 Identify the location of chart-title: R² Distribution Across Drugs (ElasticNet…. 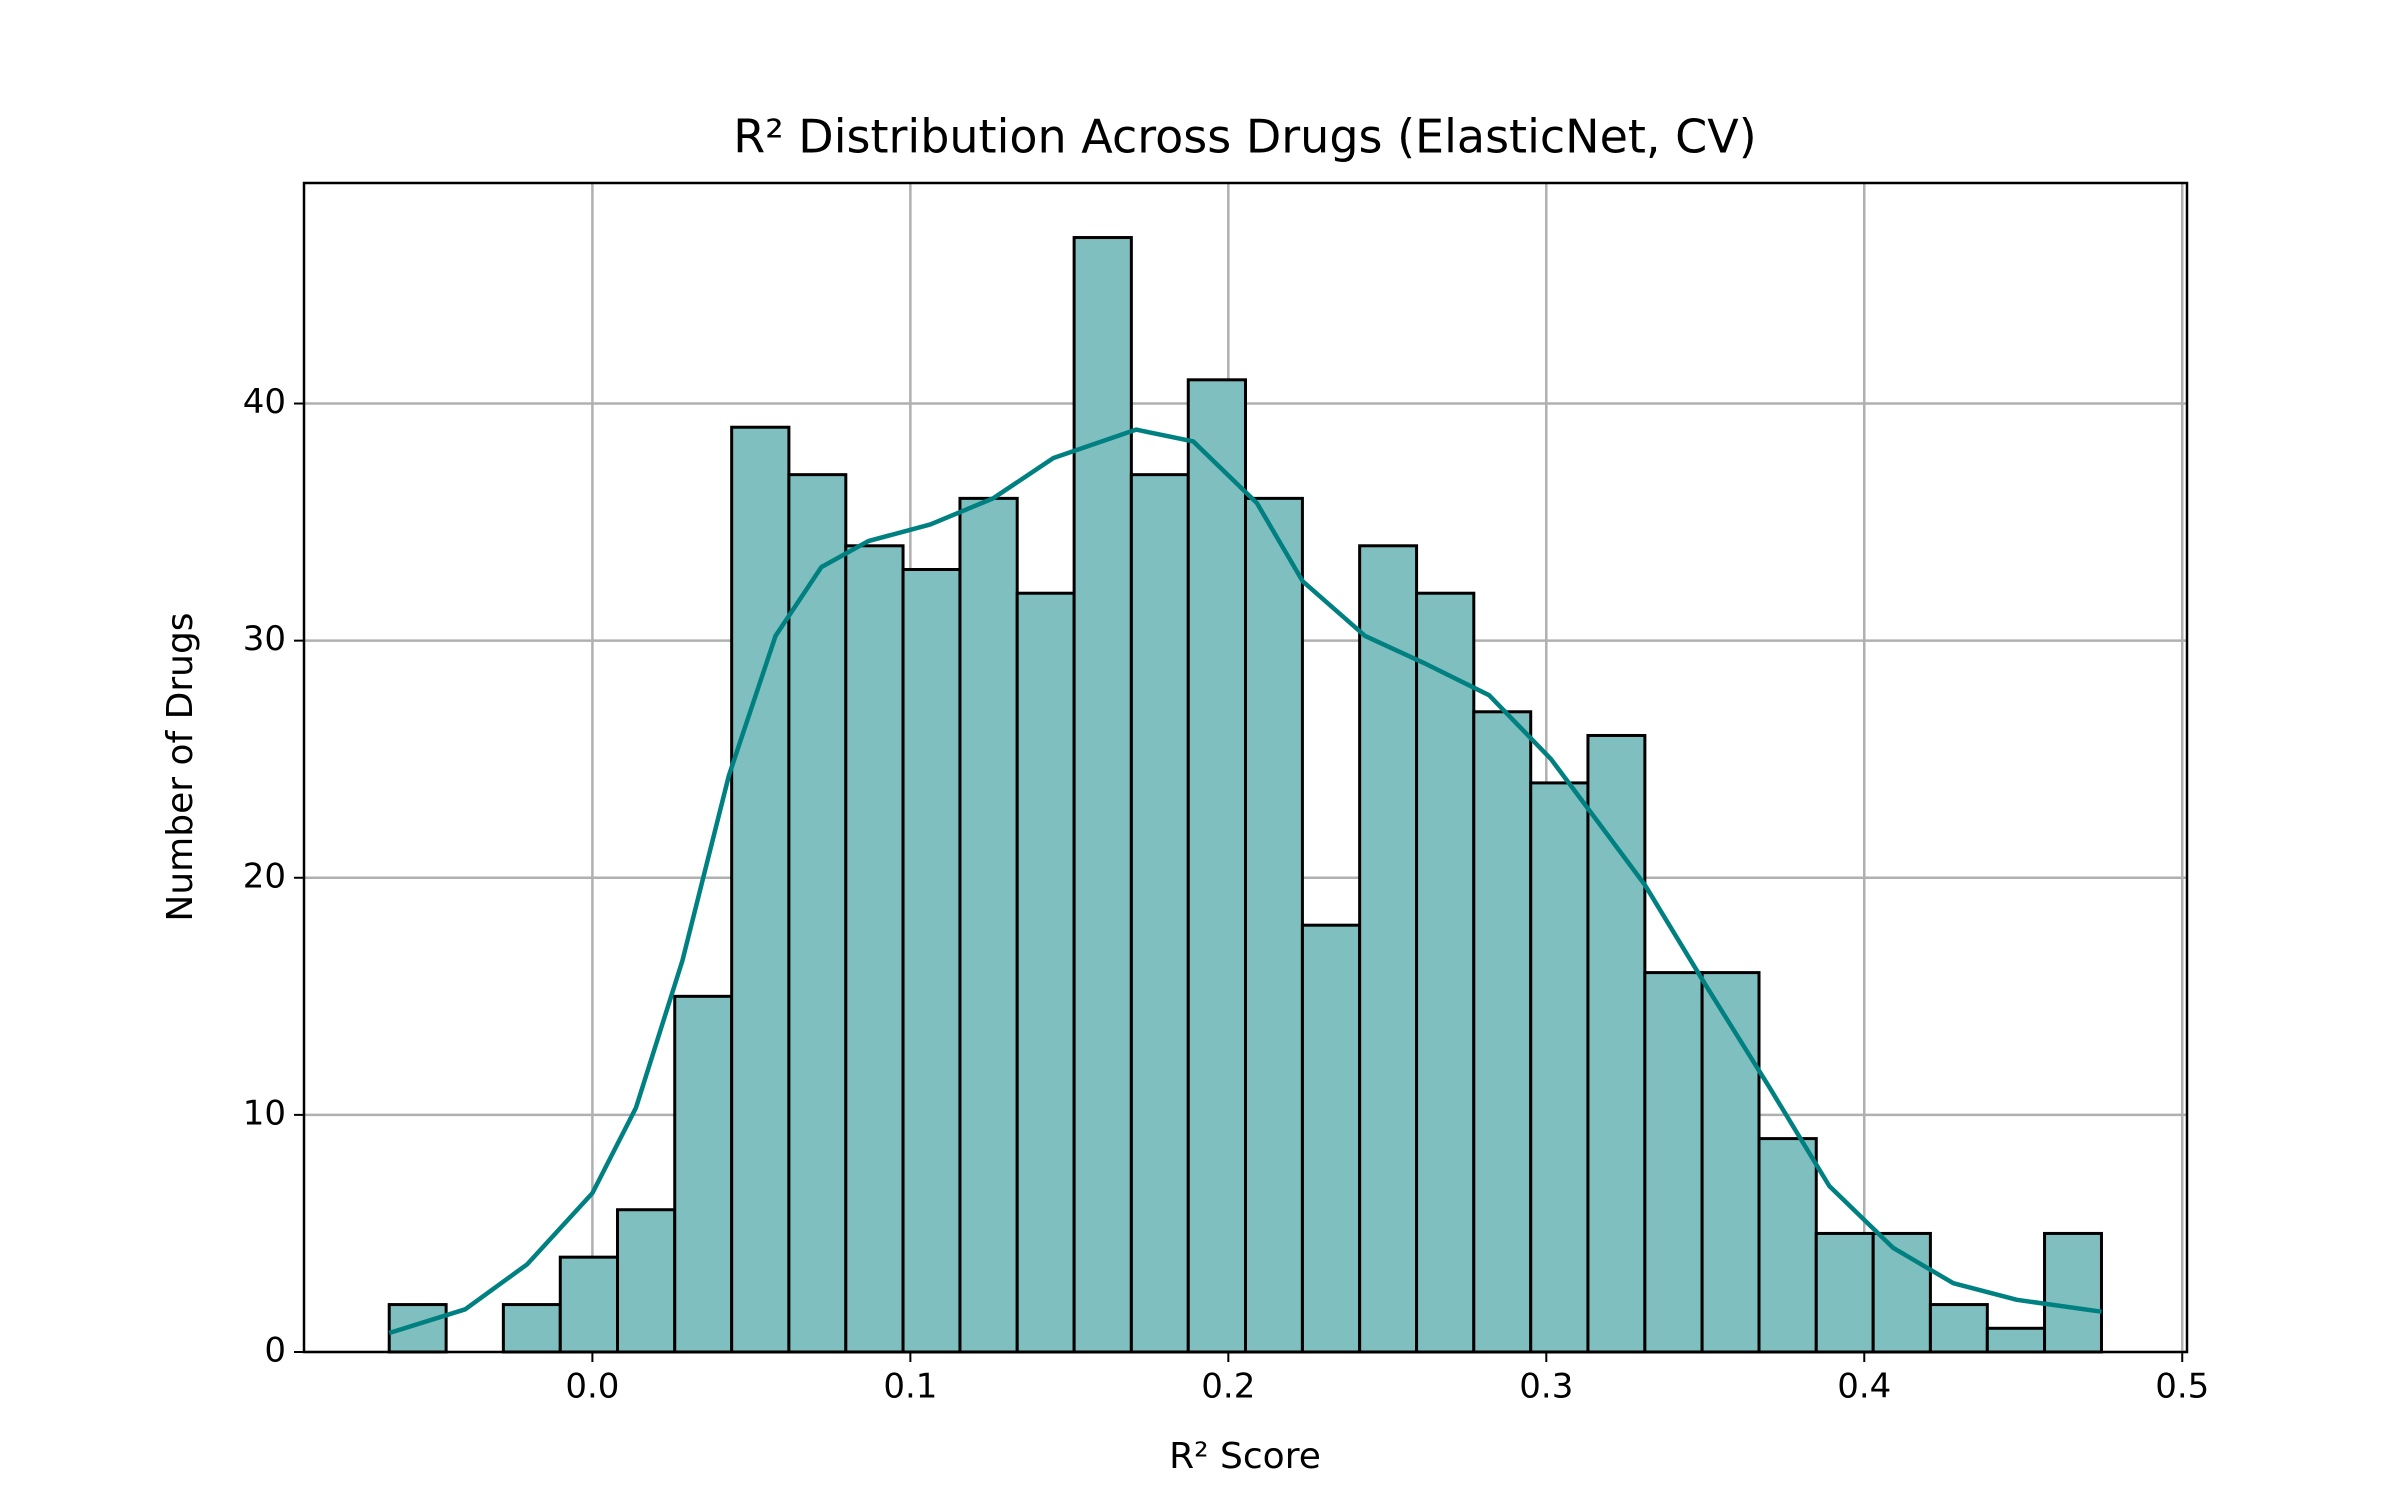
(1244, 137).